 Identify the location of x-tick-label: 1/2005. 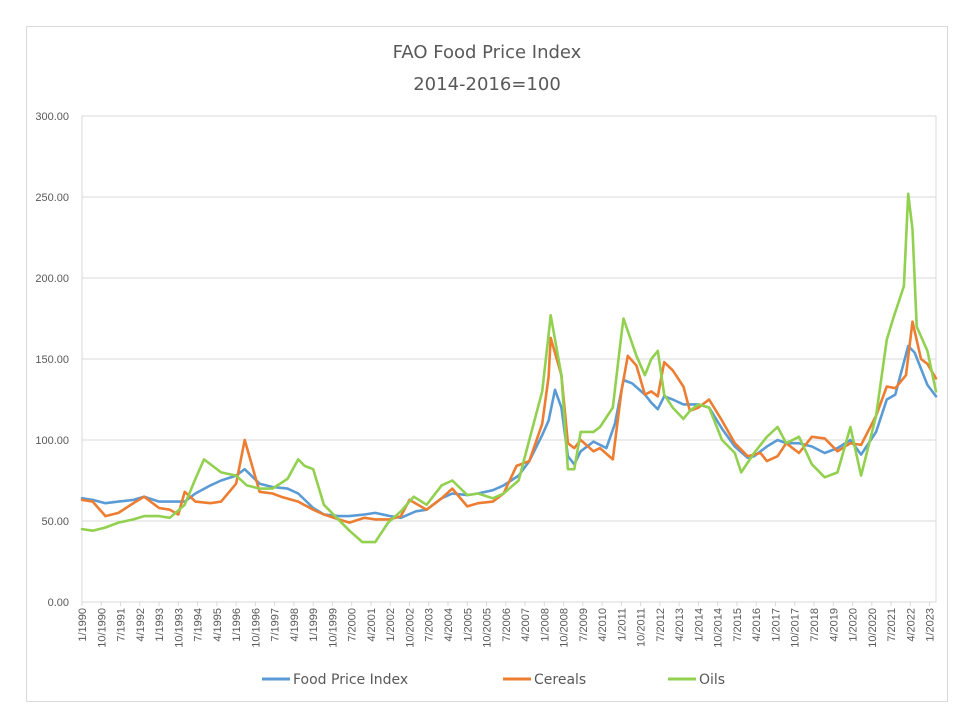
(468, 625).